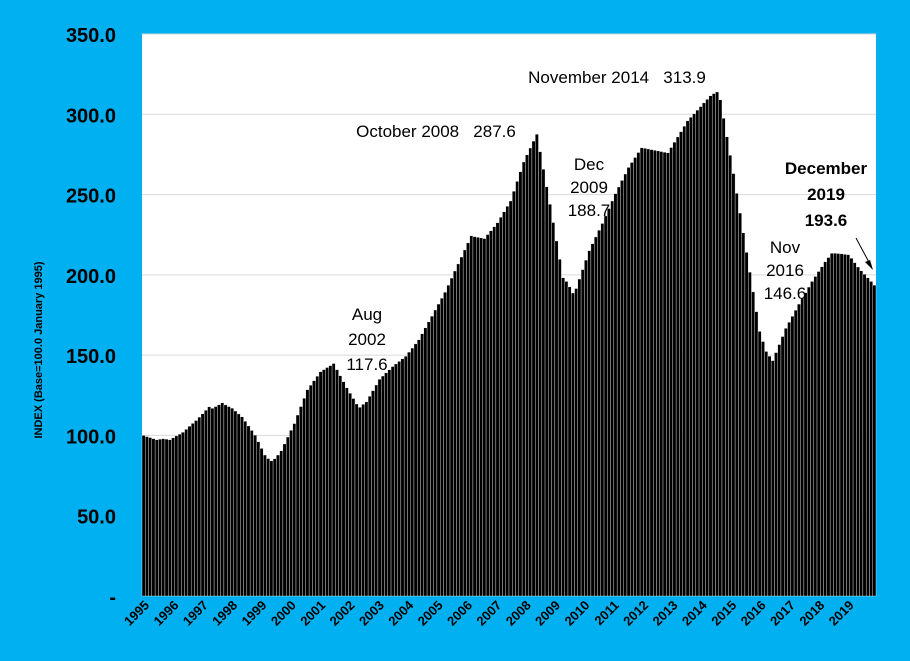 The height and width of the screenshot is (661, 910). Describe the element at coordinates (91, 317) in the screenshot. I see `y-axis-tick-labels: - 50.0 100.0 150.0 200.0 250.0 300.0 350.0` at that location.